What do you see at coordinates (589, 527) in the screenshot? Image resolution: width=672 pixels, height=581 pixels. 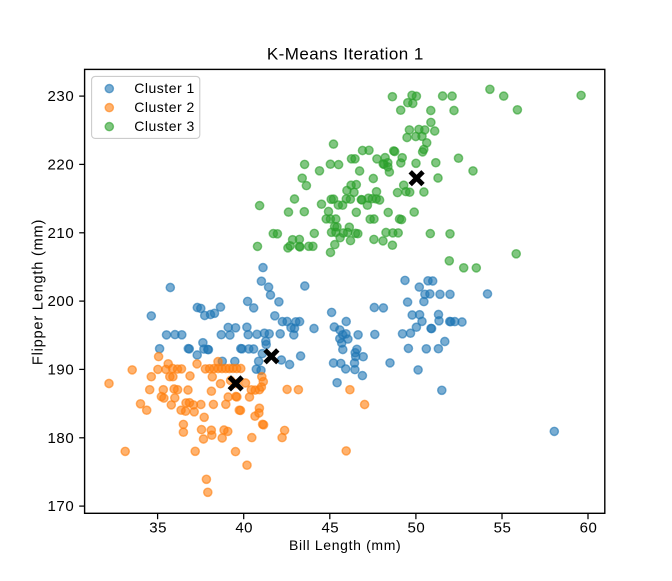 I see `svg-text: 60` at bounding box center [589, 527].